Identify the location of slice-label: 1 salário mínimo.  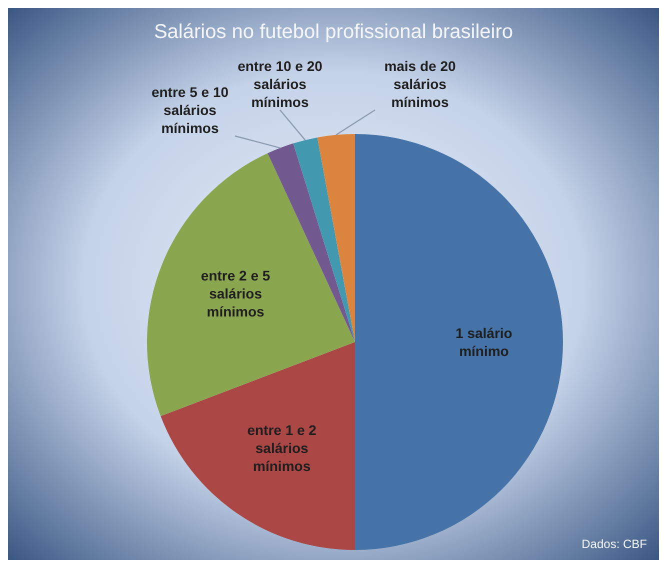
(484, 342).